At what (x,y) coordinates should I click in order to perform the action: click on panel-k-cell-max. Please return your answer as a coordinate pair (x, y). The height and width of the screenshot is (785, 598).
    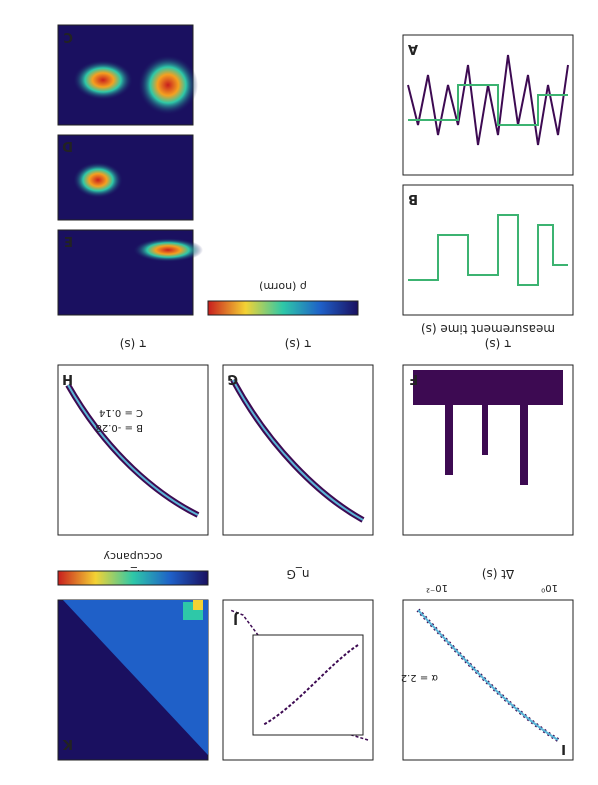
    Looking at the image, I should click on (198, 605).